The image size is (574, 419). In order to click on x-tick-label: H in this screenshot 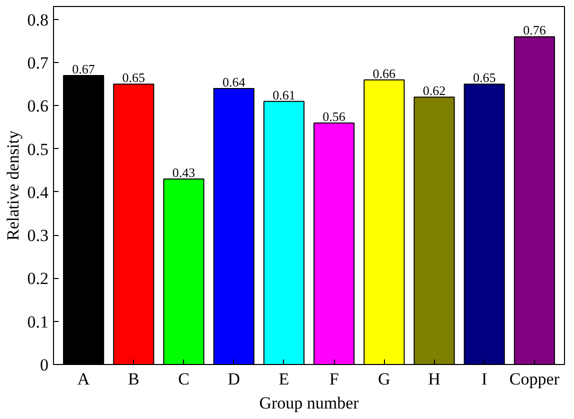, I will do `click(434, 379)`.